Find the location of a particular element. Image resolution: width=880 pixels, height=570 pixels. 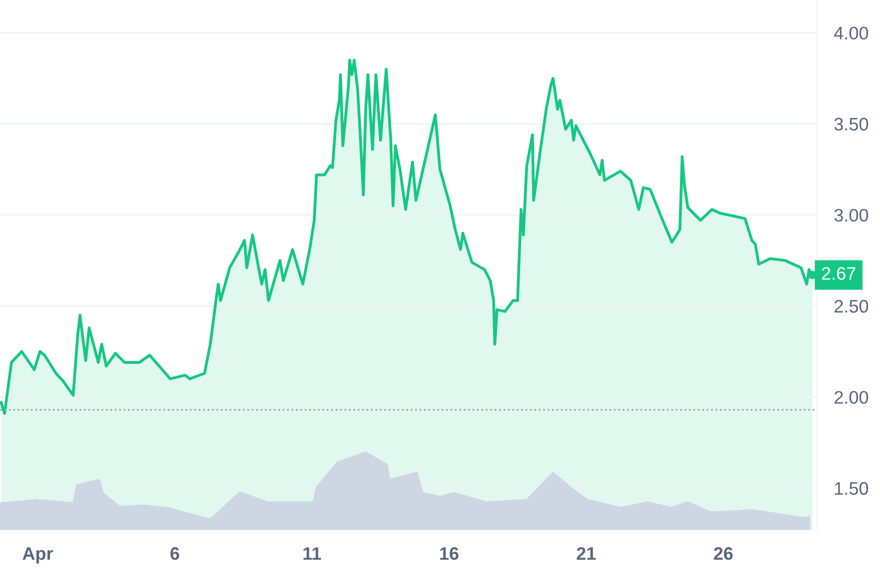

y-tick-label: 4.00 is located at coordinates (851, 33).